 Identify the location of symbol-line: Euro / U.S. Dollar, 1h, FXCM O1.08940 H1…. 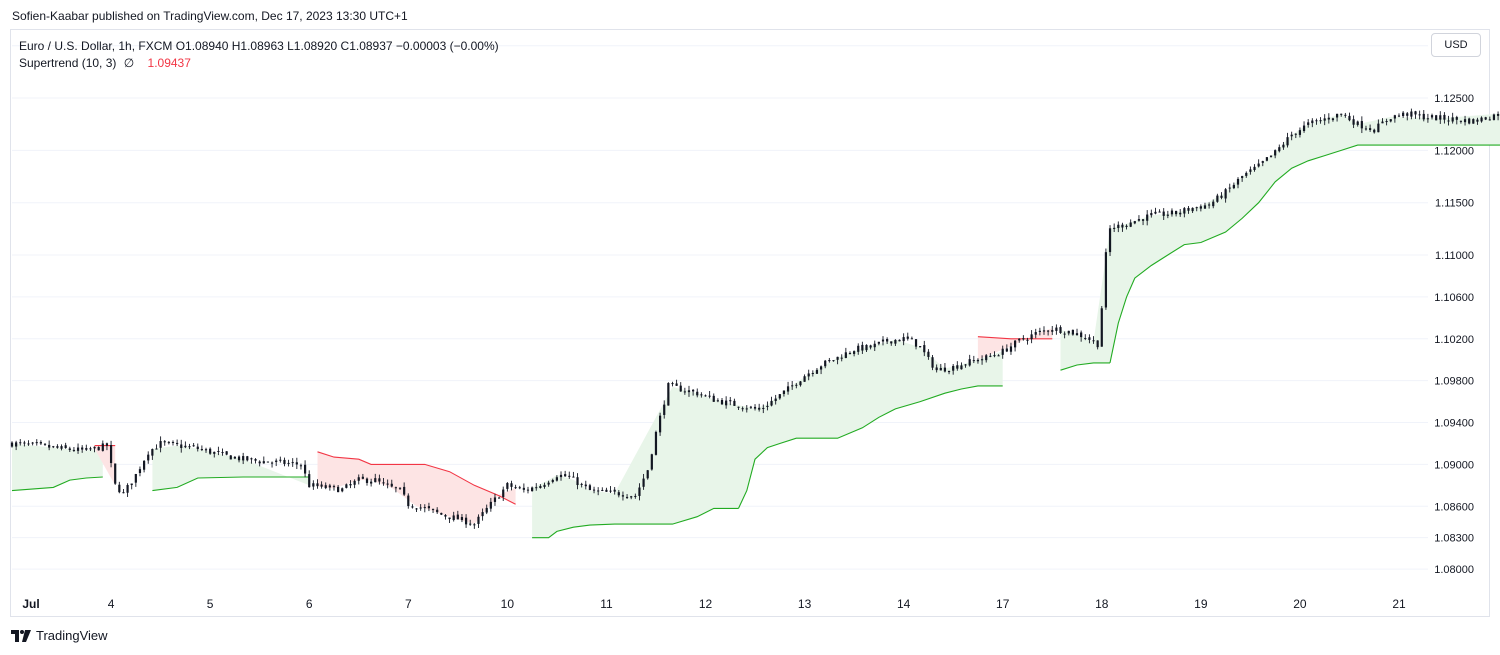
(259, 46).